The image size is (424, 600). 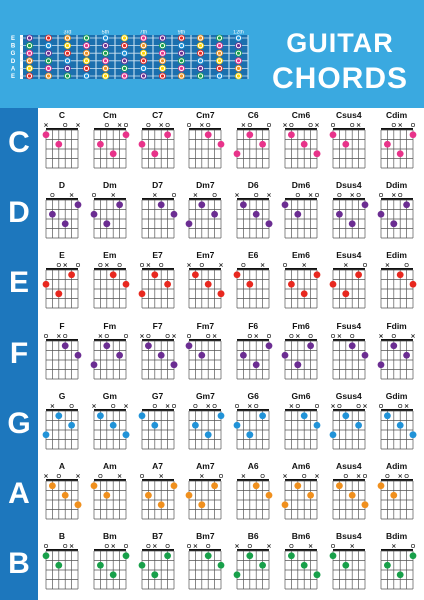 What do you see at coordinates (349, 355) in the screenshot?
I see `chord-diagram: Fsus4` at bounding box center [349, 355].